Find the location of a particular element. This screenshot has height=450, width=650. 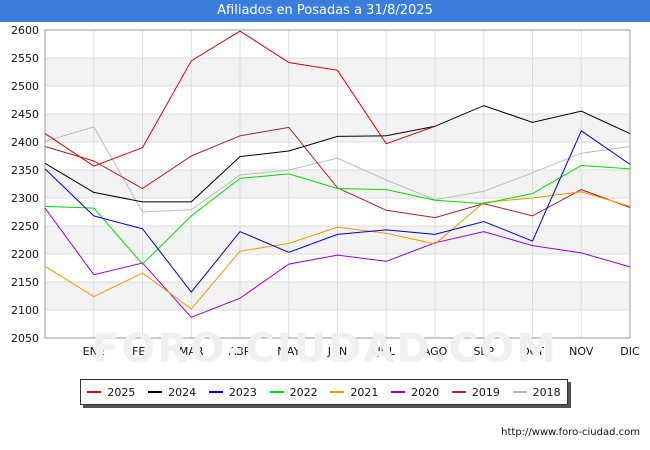

y-tick-label: 2350 is located at coordinates (25, 170).